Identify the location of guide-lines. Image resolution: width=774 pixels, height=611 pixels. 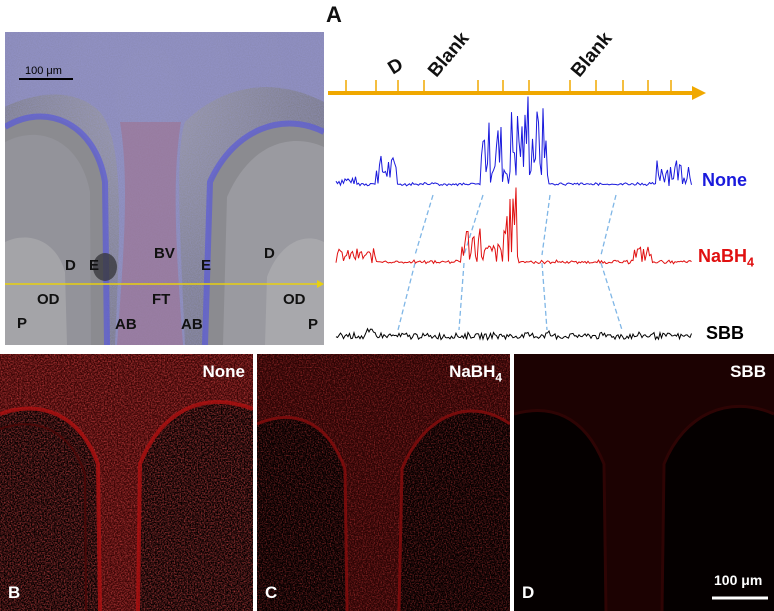
(510, 262).